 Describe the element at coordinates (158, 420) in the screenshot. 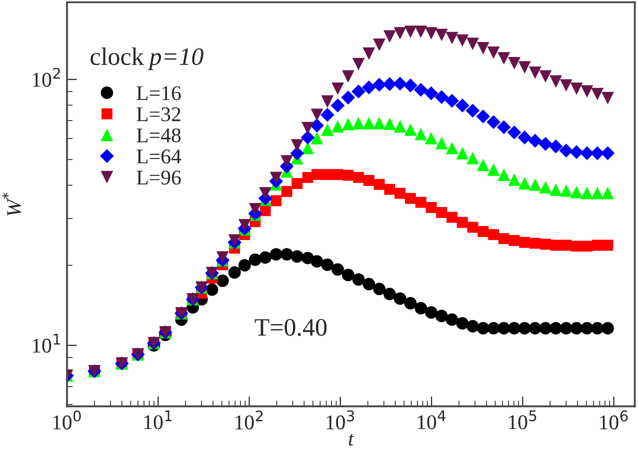

I see `x-tick-label: 10$^{1}$` at that location.